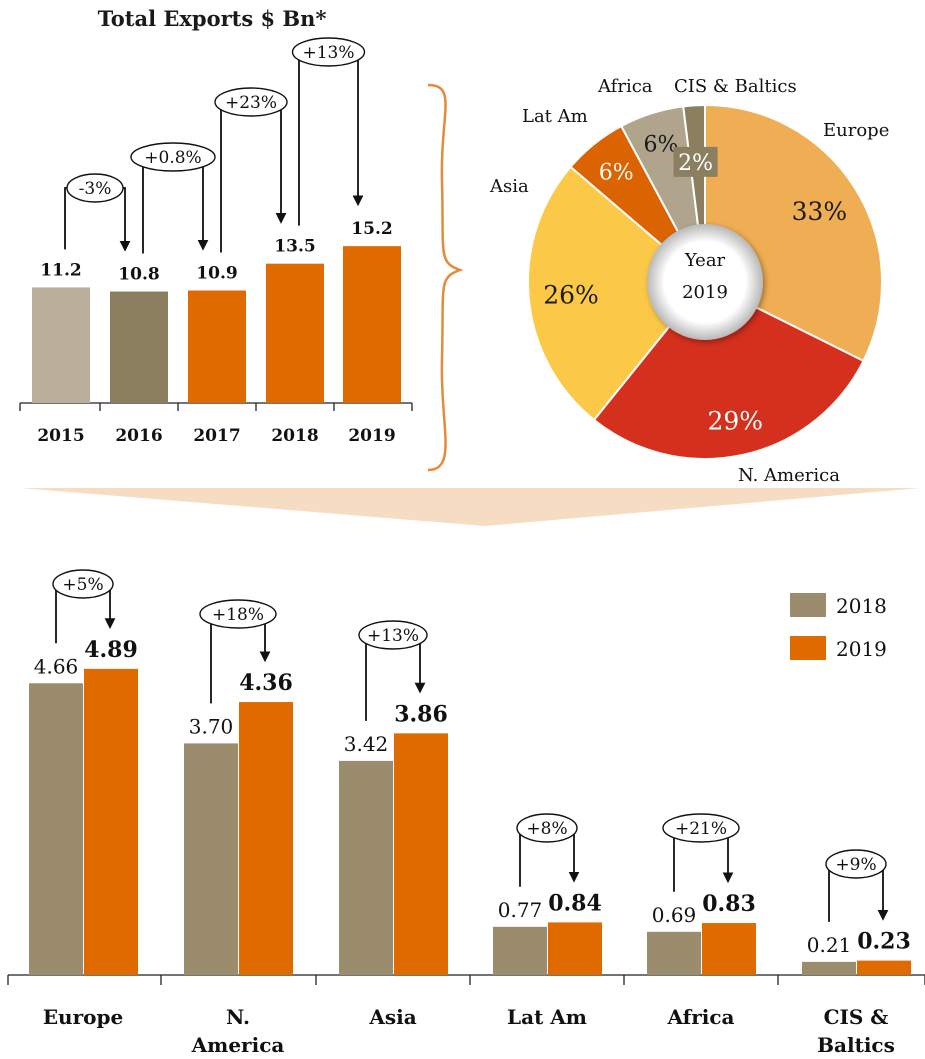 This screenshot has height=1059, width=925. Describe the element at coordinates (371, 229) in the screenshot. I see `bar-value-2019: 15.2` at that location.